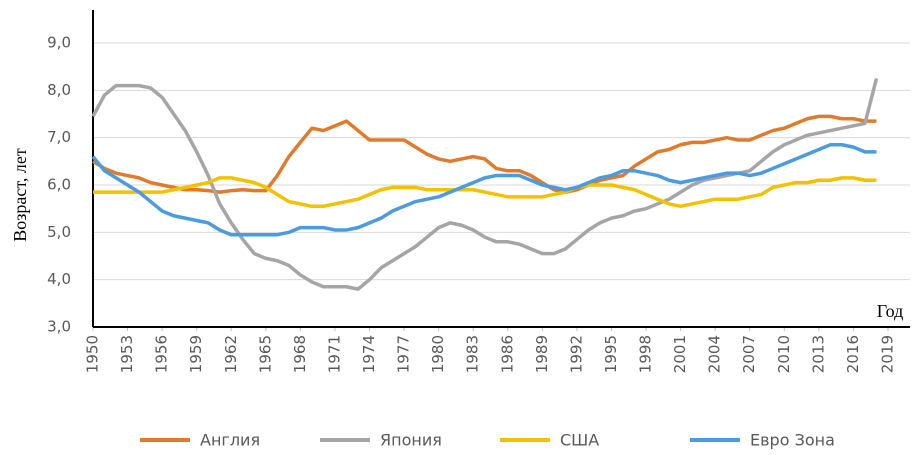 The height and width of the screenshot is (455, 919). What do you see at coordinates (579, 440) in the screenshot?
I see `legend-label: США` at bounding box center [579, 440].